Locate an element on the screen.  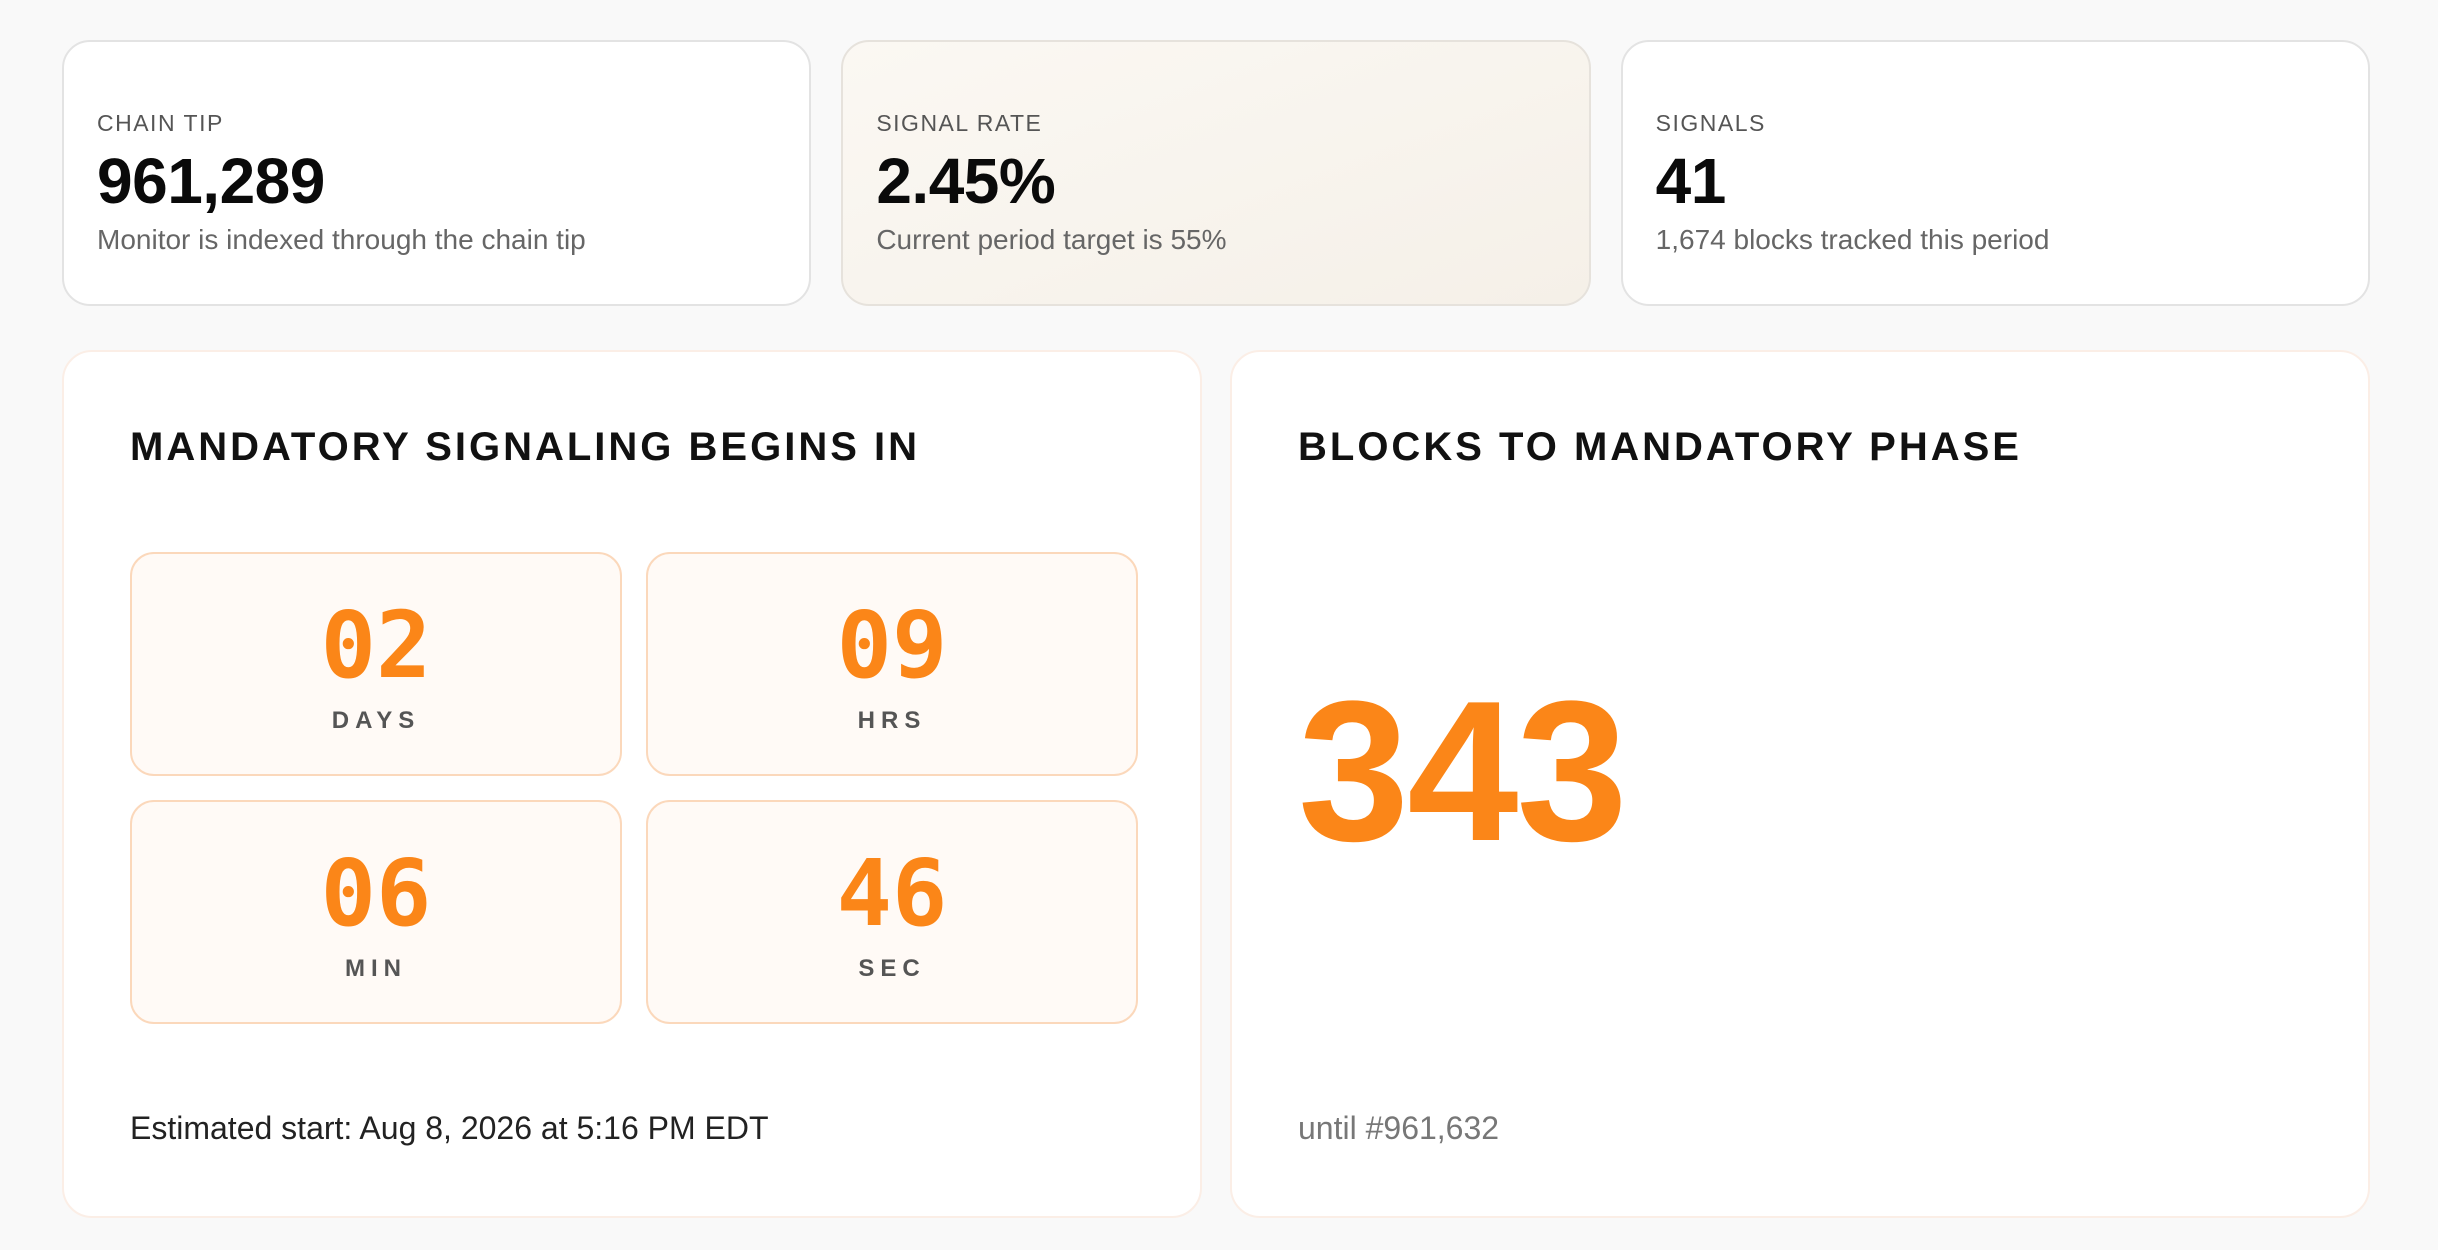
signals-value: 41 is located at coordinates (1691, 181).